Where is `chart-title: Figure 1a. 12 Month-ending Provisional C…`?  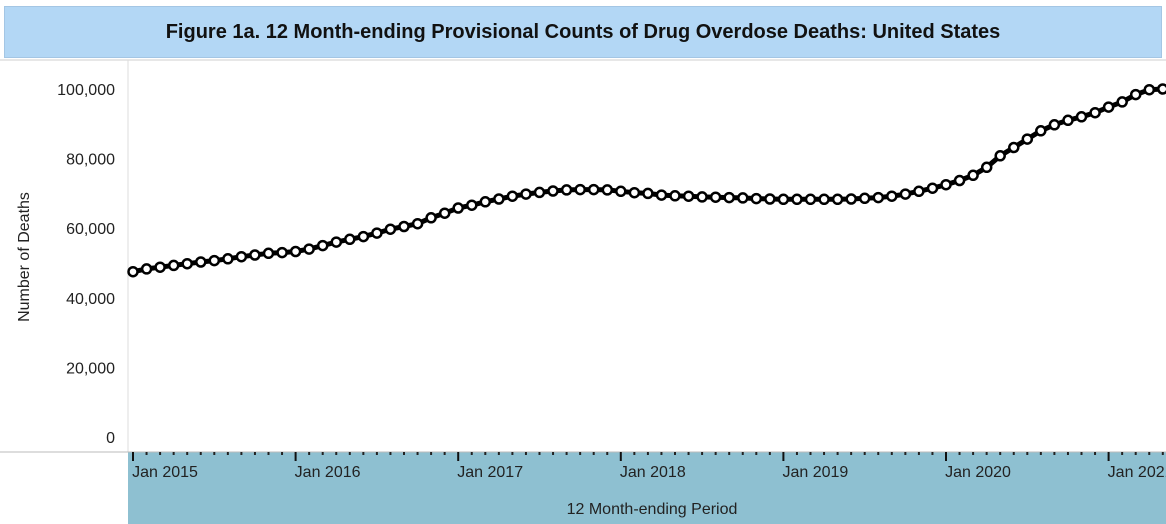
chart-title: Figure 1a. 12 Month-ending Provisional C… is located at coordinates (583, 31).